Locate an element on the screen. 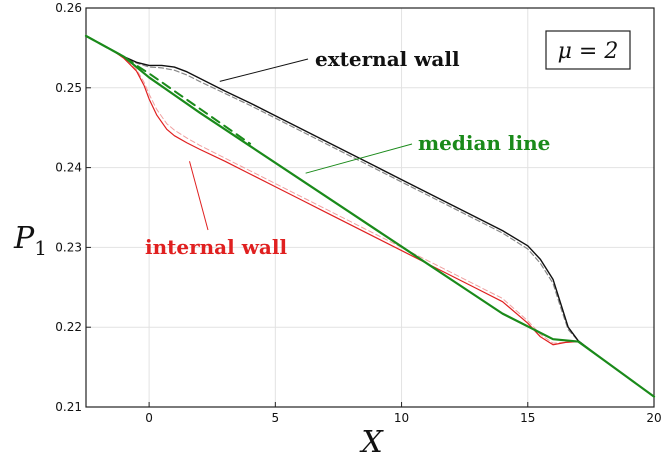 This screenshot has width=664, height=457. mu-value: μ = 2 is located at coordinates (588, 51).